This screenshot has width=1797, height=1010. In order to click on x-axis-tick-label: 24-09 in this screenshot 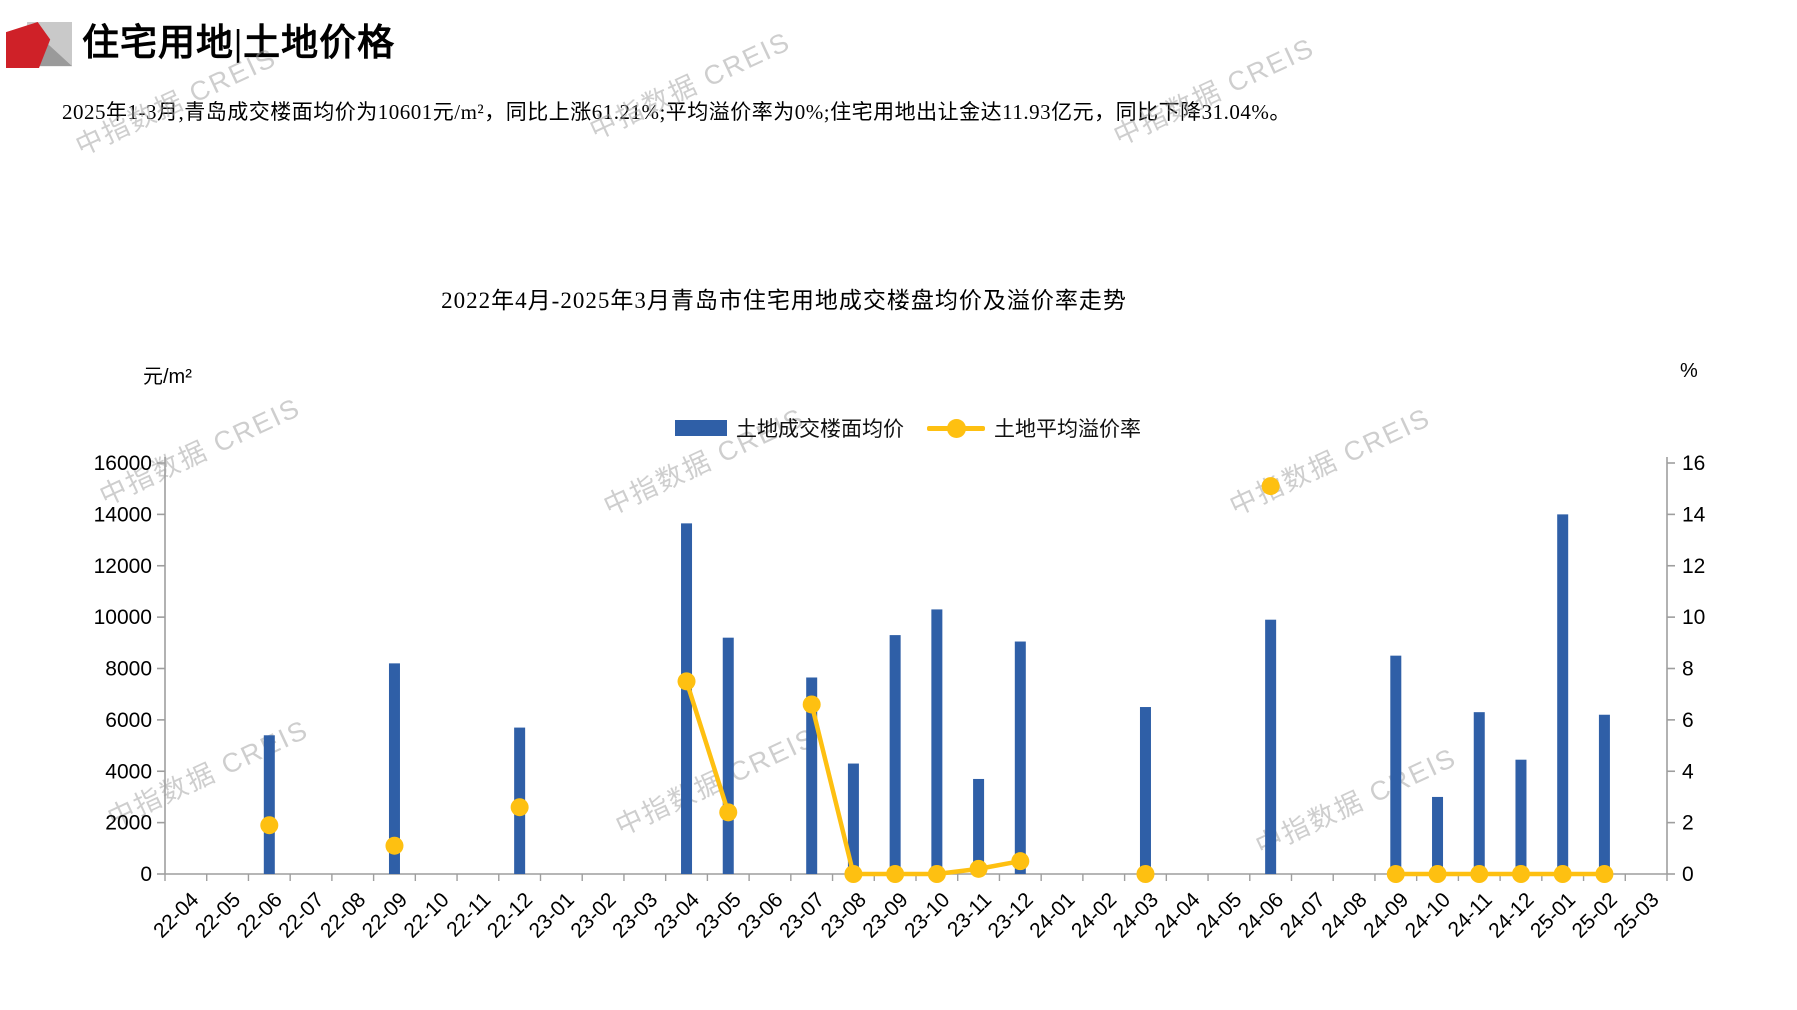, I will do `click(1386, 915)`.